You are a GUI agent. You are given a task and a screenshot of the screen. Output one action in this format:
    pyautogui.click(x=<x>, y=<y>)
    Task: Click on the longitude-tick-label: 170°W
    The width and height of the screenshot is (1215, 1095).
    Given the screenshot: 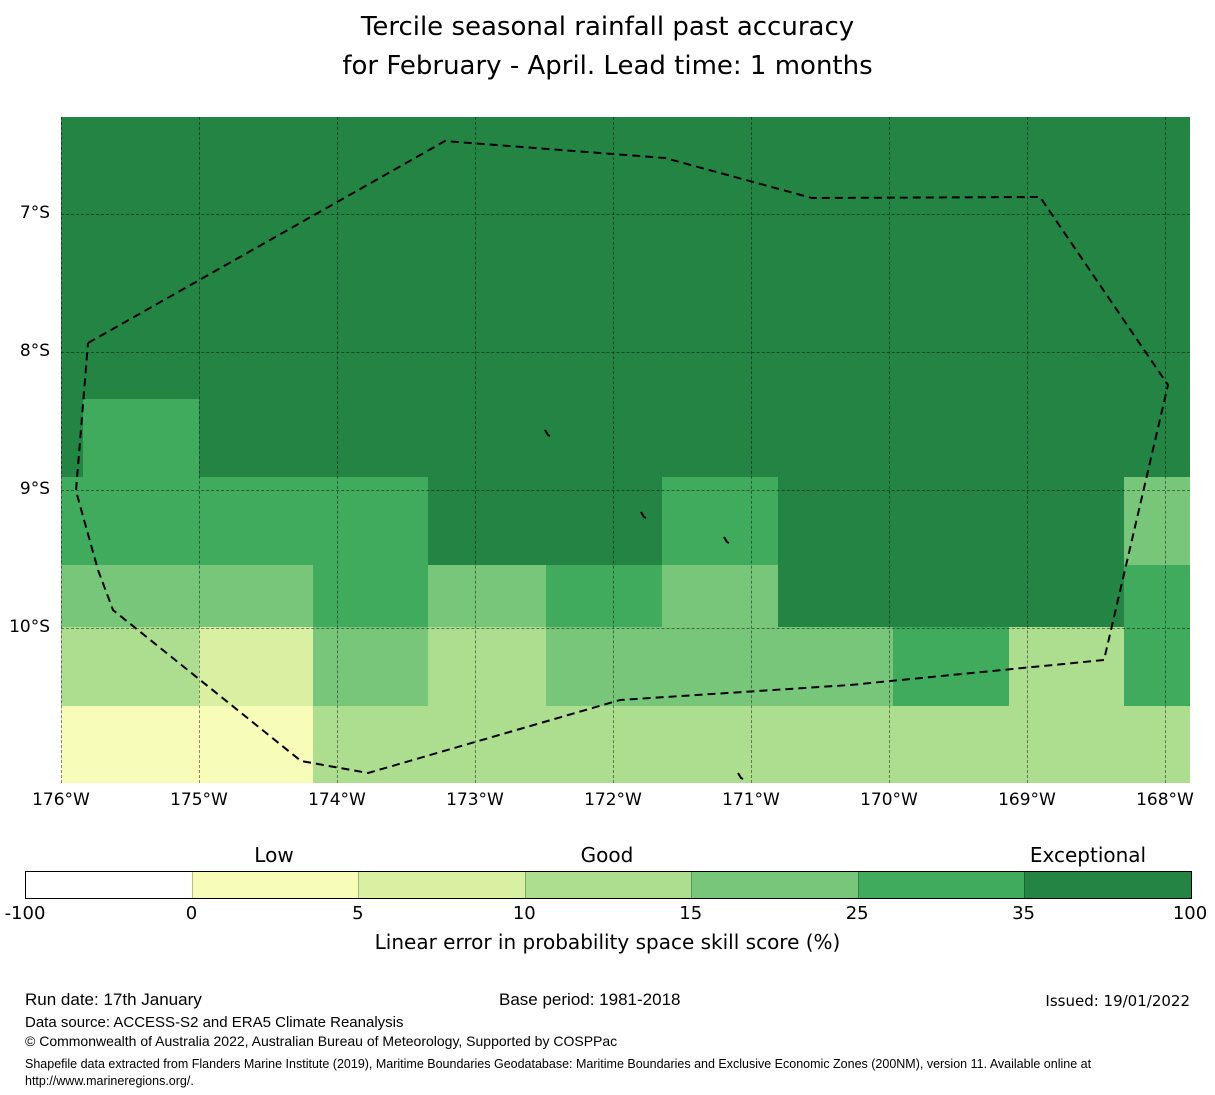 What is the action you would take?
    pyautogui.click(x=889, y=800)
    